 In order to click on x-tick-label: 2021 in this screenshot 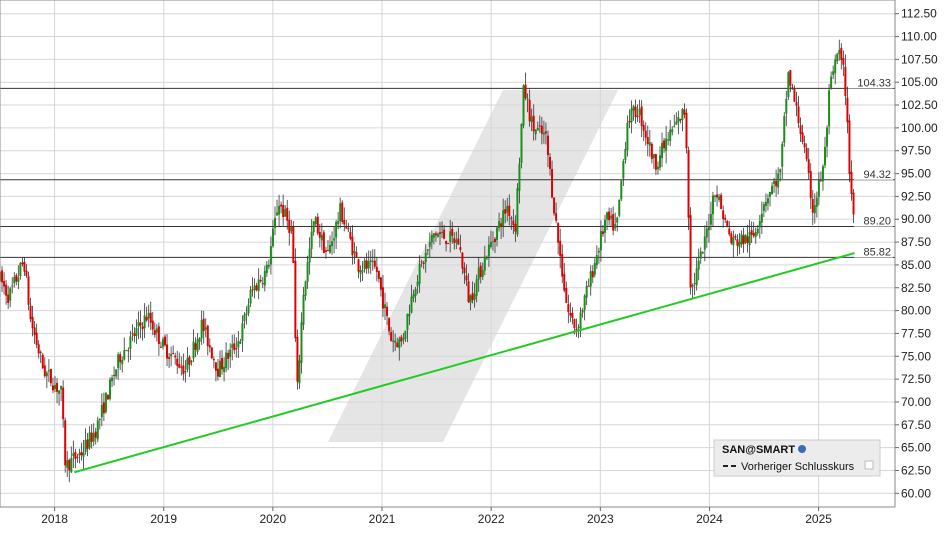, I will do `click(382, 519)`.